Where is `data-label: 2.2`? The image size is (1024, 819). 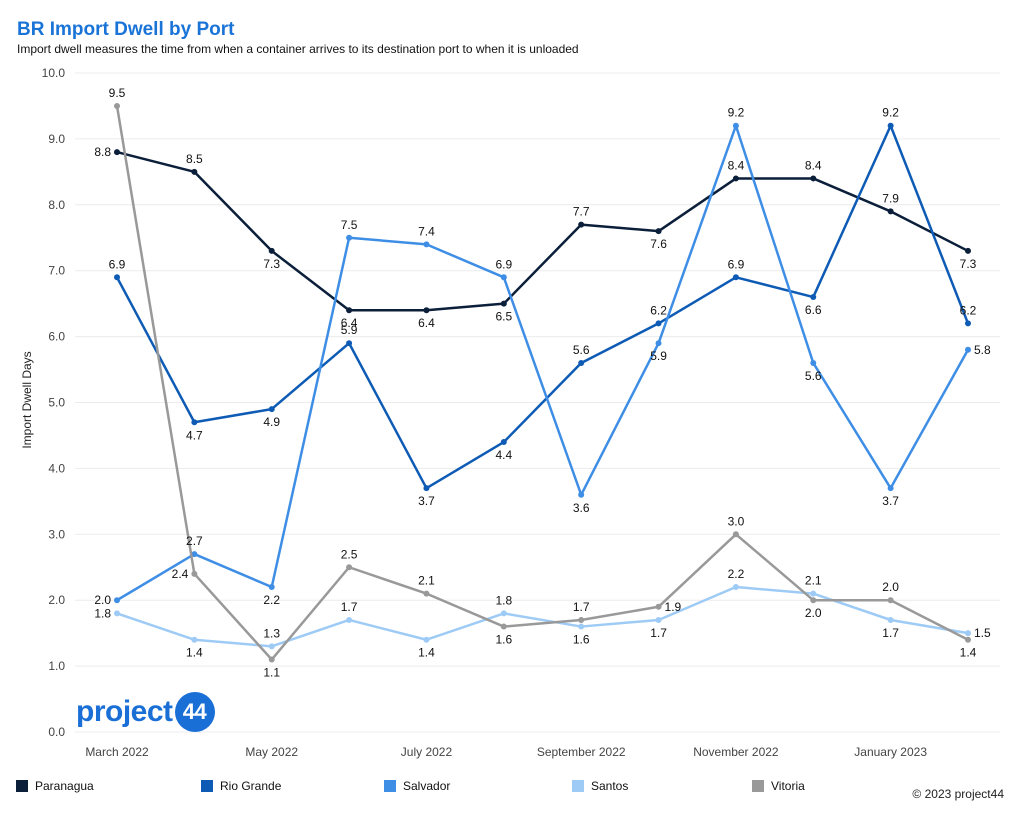 data-label: 2.2 is located at coordinates (736, 574).